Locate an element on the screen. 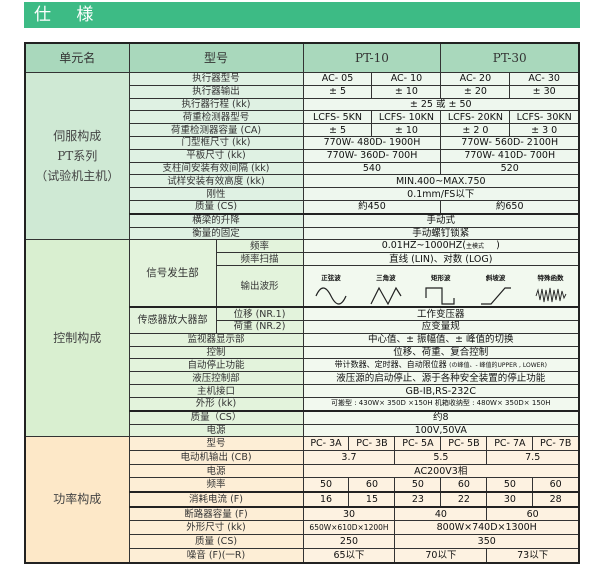  table-row: 传感器放大器部 位移 (NR.1) 工作变压器 is located at coordinates (302, 320).